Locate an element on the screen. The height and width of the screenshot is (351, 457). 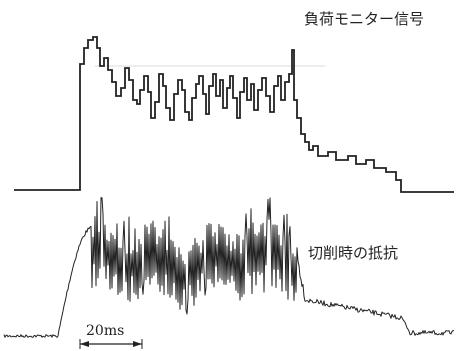
load-monitor-label: 負荷モニター信号 is located at coordinates (364, 19).